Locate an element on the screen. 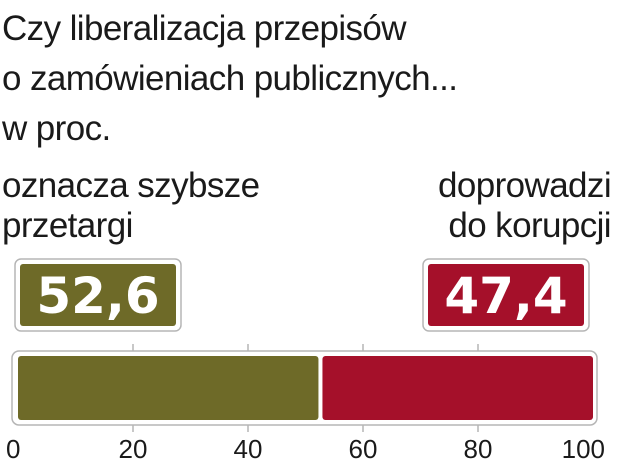  right-label-line-2: do korupcji is located at coordinates (529, 225).